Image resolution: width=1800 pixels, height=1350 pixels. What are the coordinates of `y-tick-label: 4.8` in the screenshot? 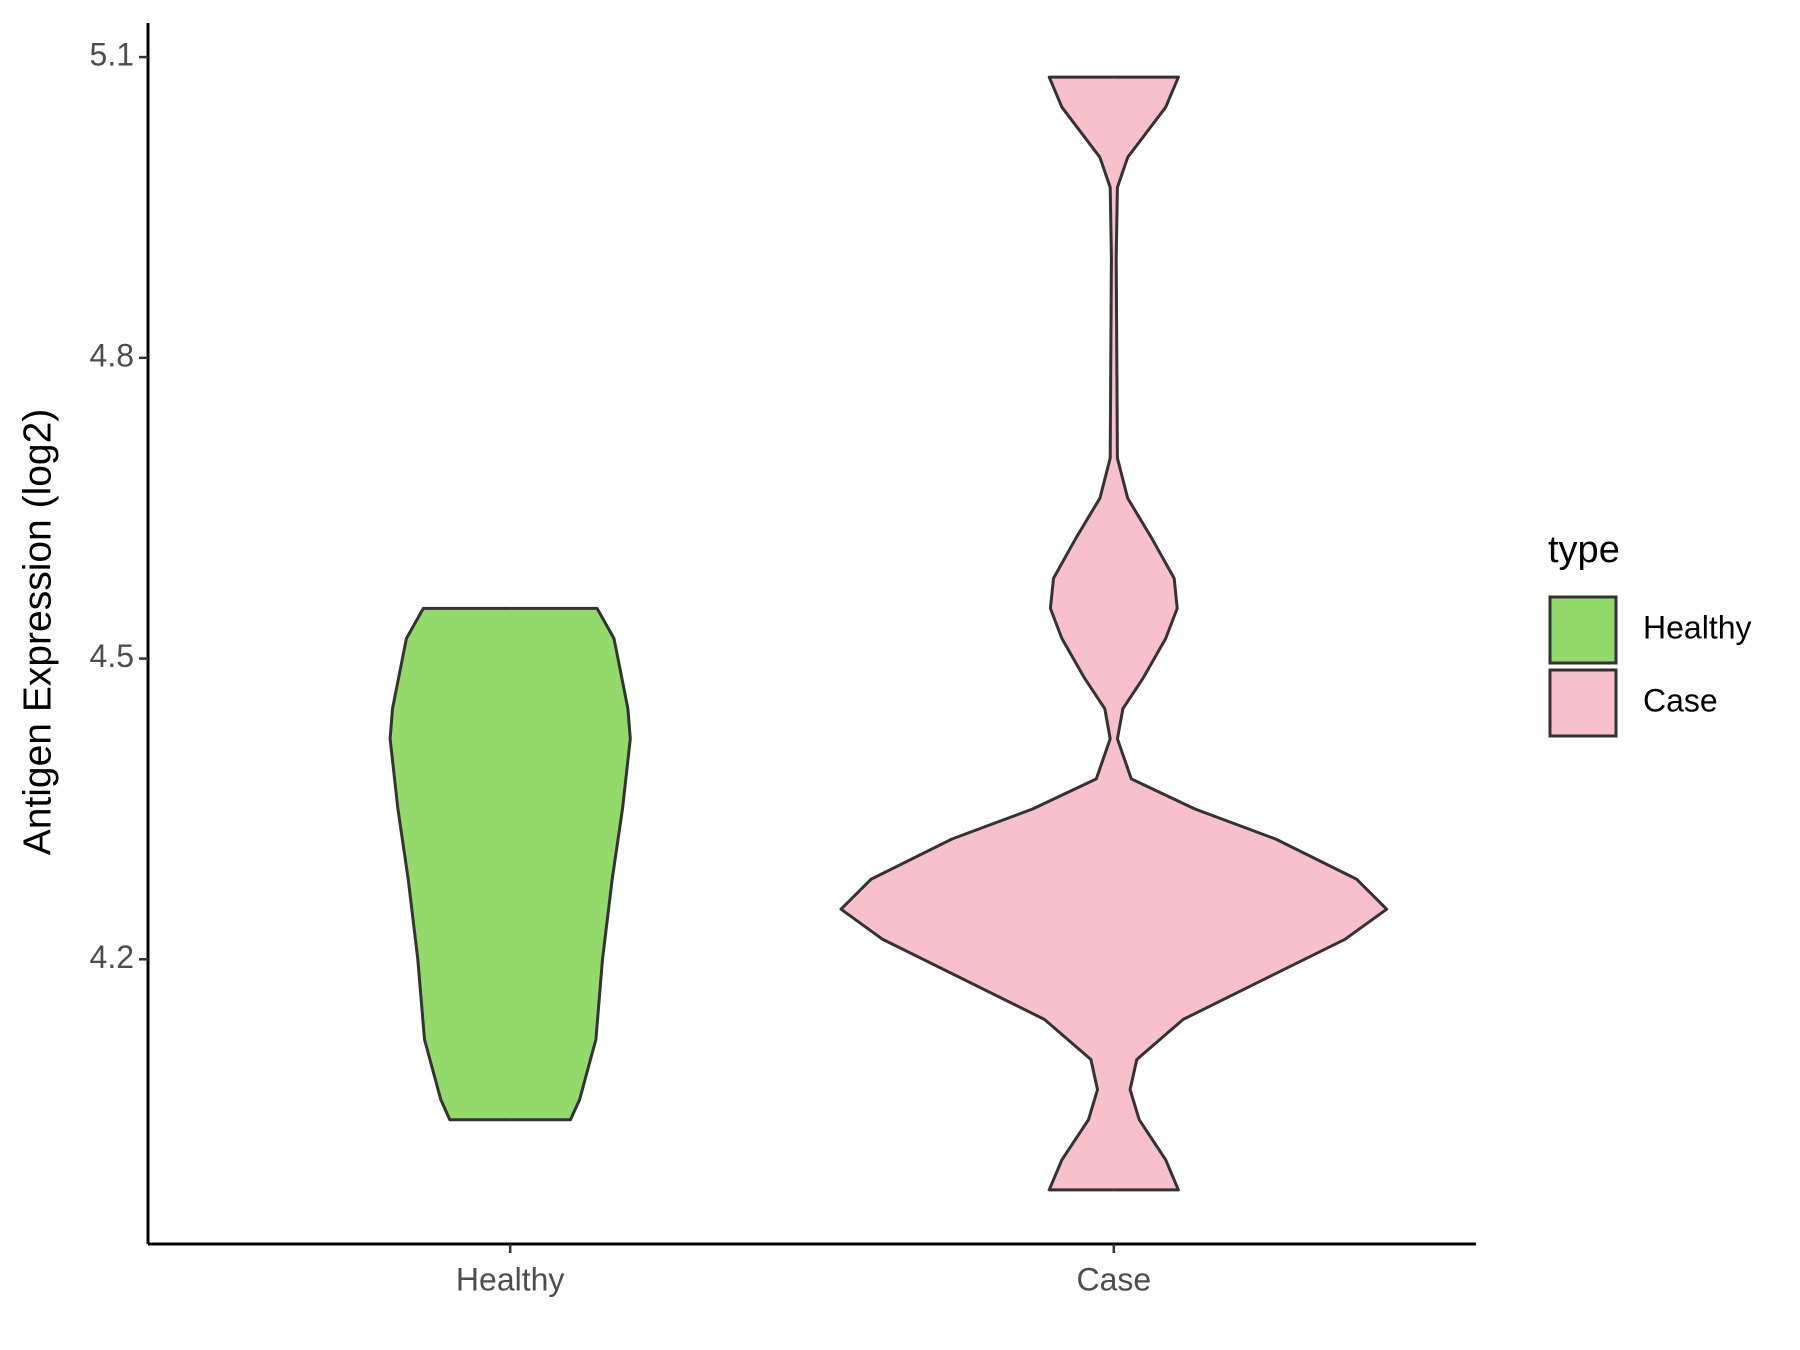 It's located at (112, 355).